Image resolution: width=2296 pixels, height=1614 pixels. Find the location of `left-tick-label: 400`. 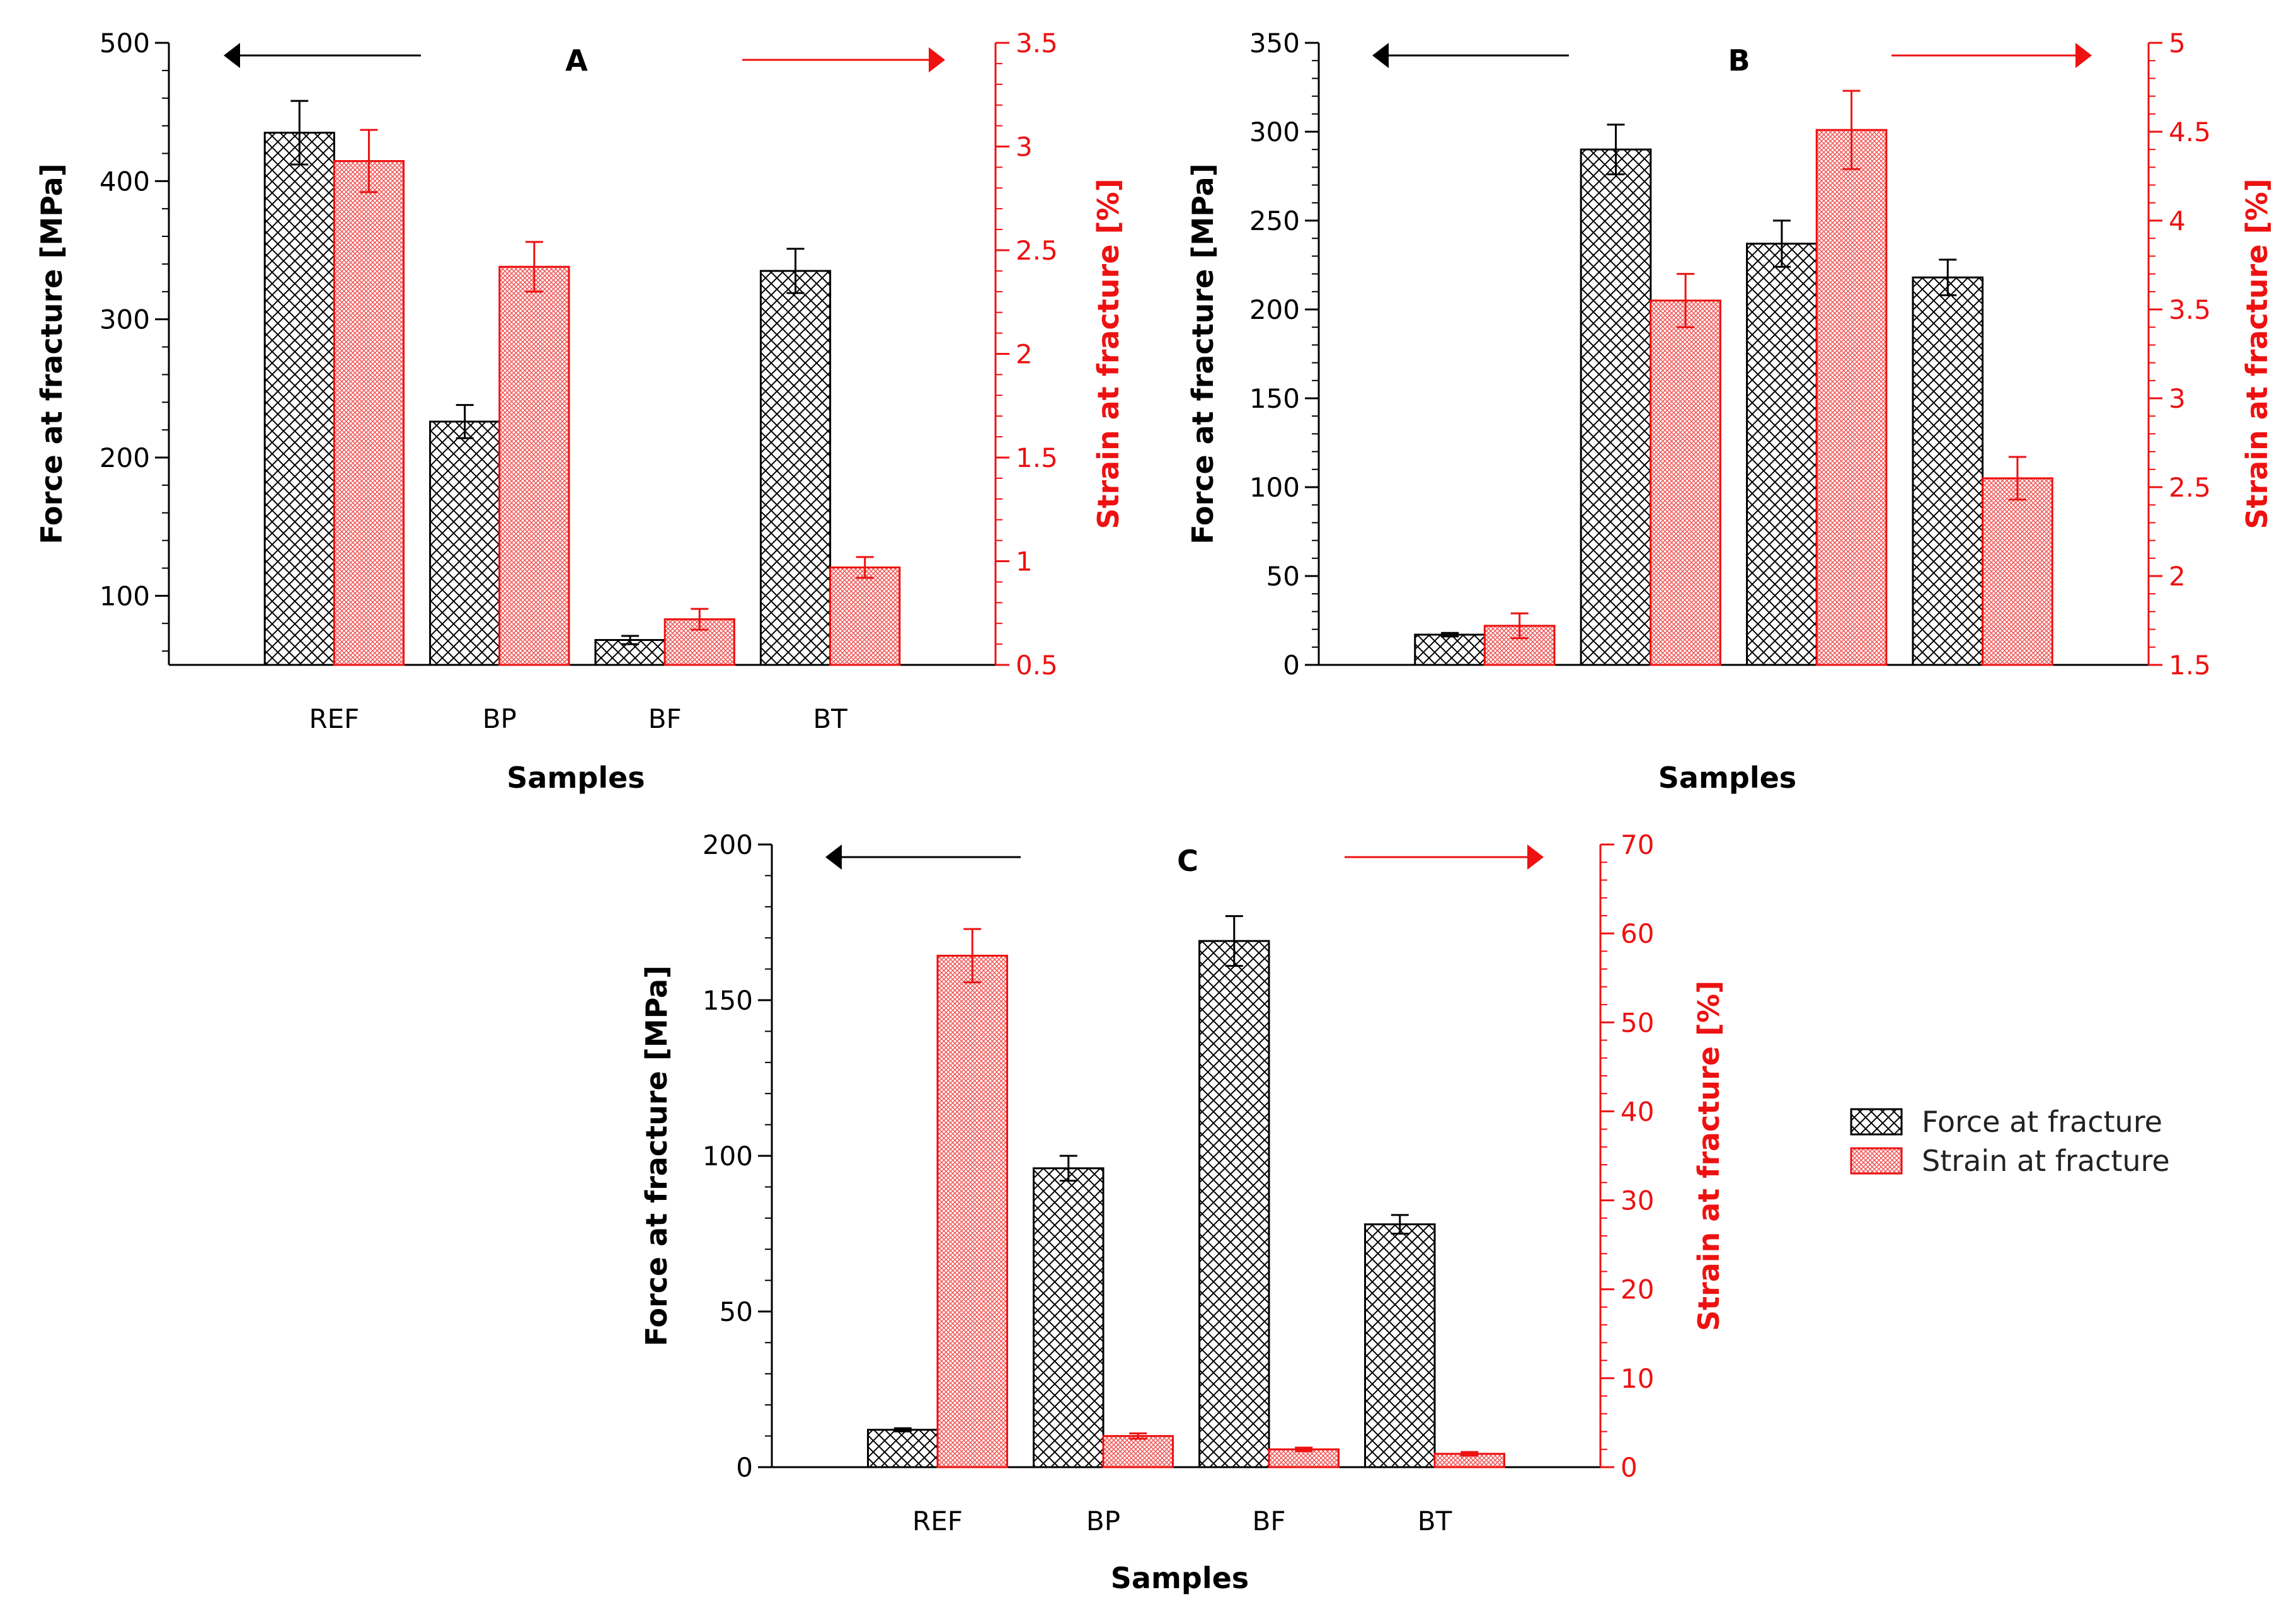

left-tick-label: 400 is located at coordinates (125, 182).